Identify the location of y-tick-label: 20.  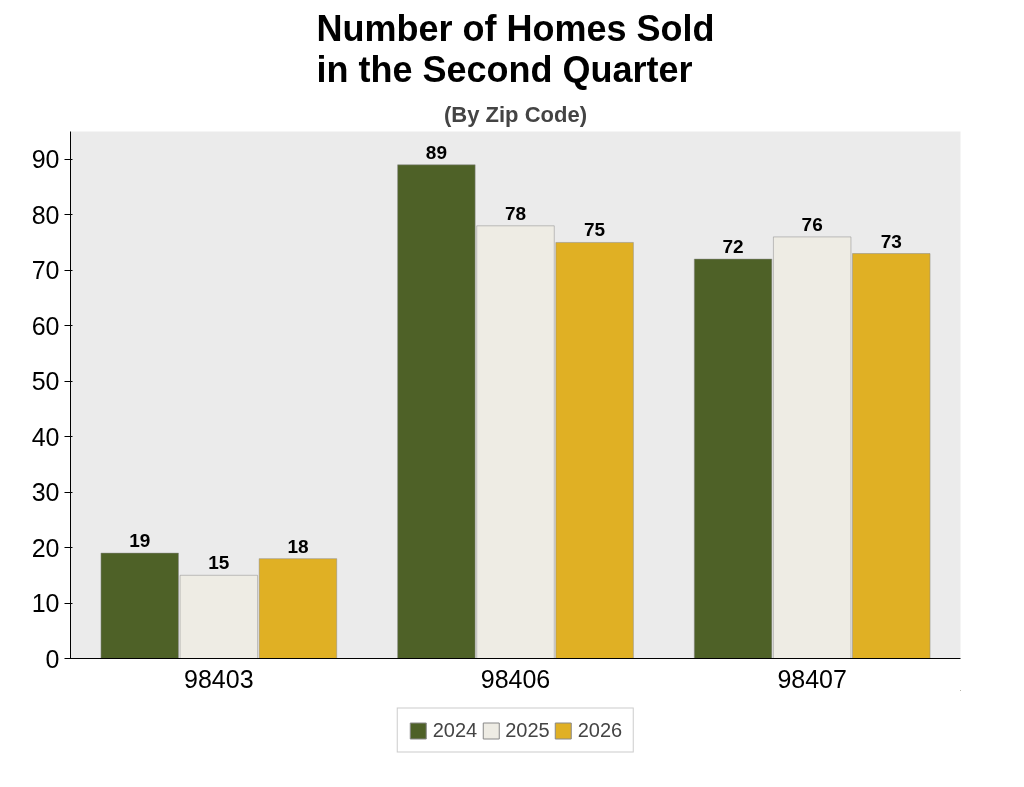
(45, 547).